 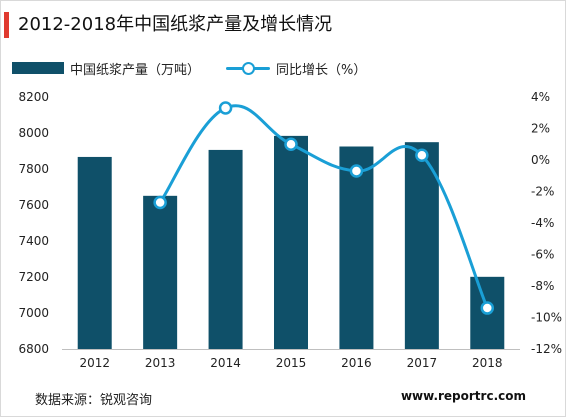 What do you see at coordinates (33, 97) in the screenshot?
I see `y-tick-label: 8200` at bounding box center [33, 97].